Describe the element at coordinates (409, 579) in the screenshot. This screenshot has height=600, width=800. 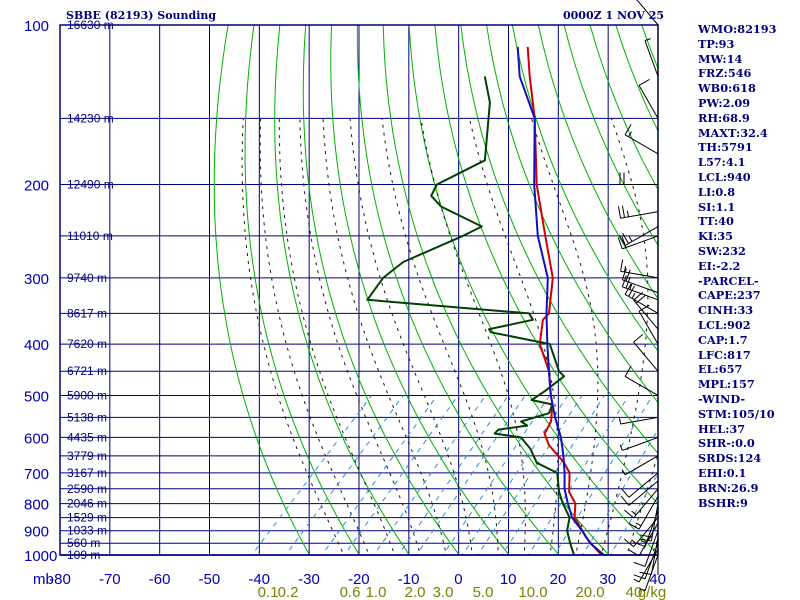
I see `temp-tick-label: -10` at that location.